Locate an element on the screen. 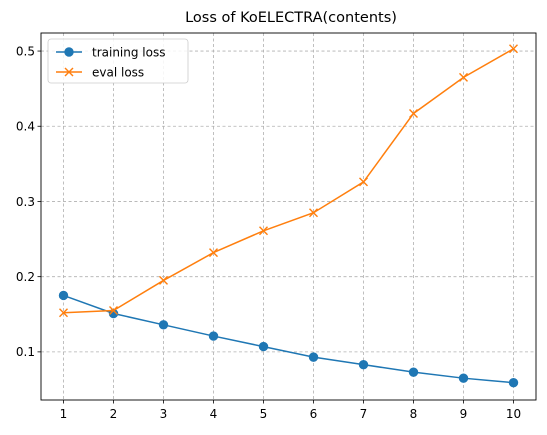  training-loss-legend-label: training loss is located at coordinates (128, 52).